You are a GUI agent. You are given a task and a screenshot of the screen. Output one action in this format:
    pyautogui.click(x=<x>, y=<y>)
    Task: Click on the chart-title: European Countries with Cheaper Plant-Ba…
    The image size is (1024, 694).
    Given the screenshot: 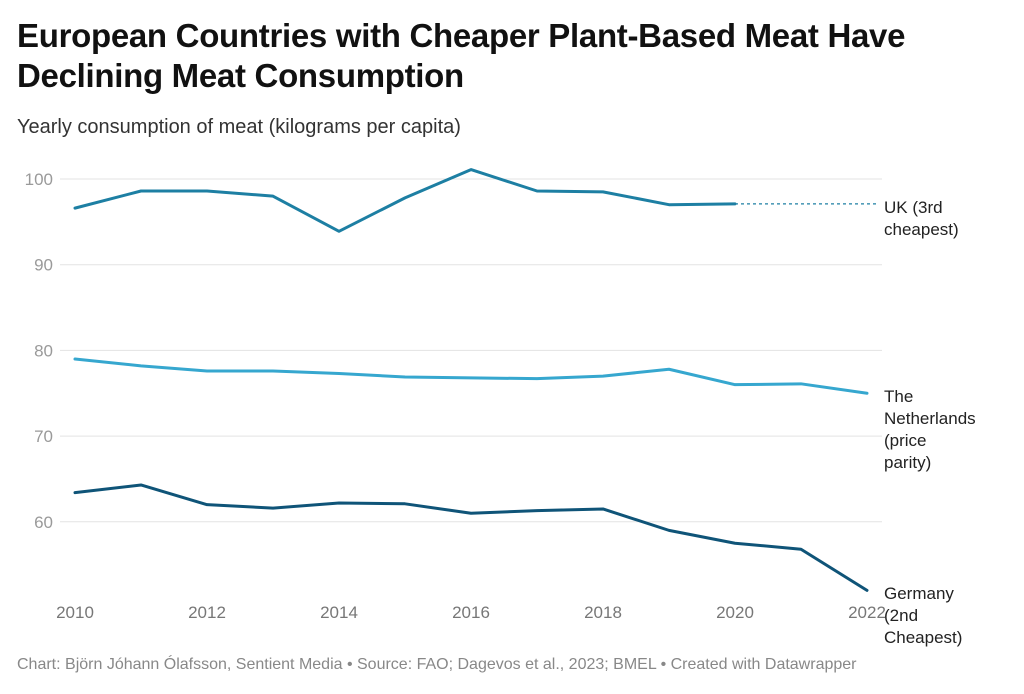 What is the action you would take?
    pyautogui.click(x=461, y=55)
    